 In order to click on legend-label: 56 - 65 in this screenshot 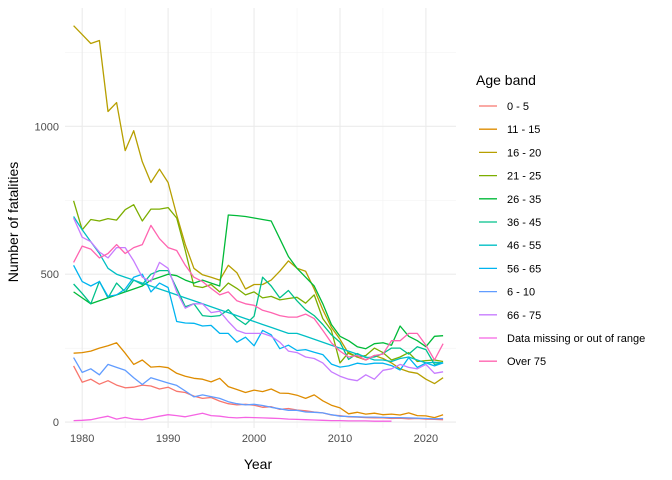, I will do `click(524, 269)`.